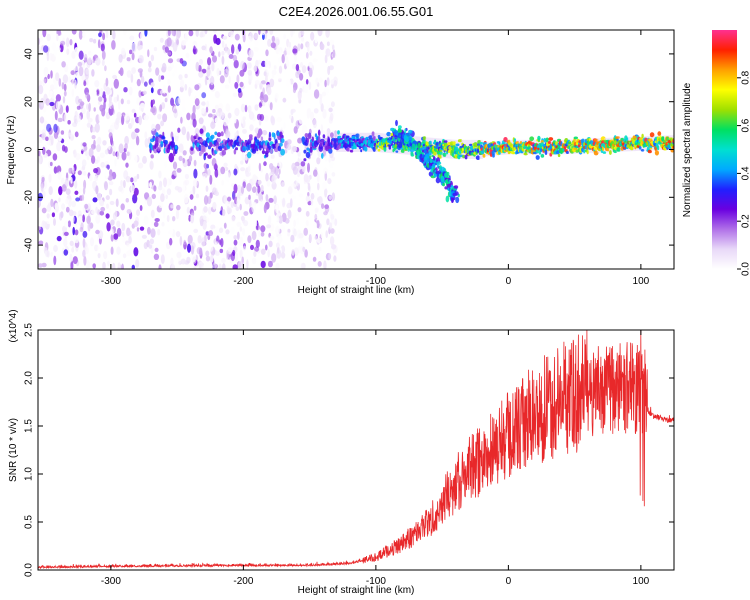 Image resolution: width=750 pixels, height=600 pixels. I want to click on colorbar-tick-label: 0.6, so click(745, 125).